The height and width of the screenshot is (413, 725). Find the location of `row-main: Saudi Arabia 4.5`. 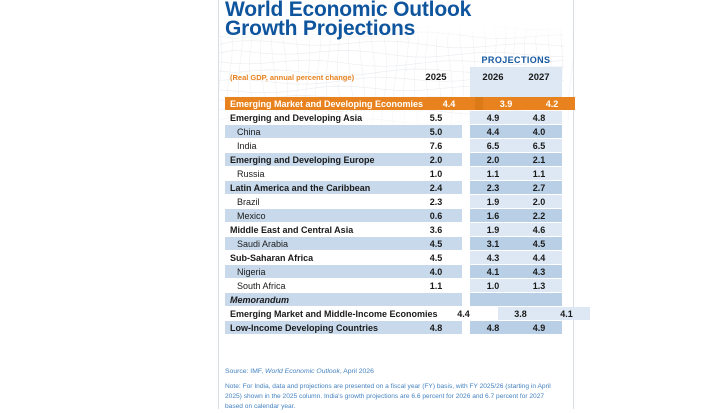

row-main: Saudi Arabia 4.5 is located at coordinates (343, 243).